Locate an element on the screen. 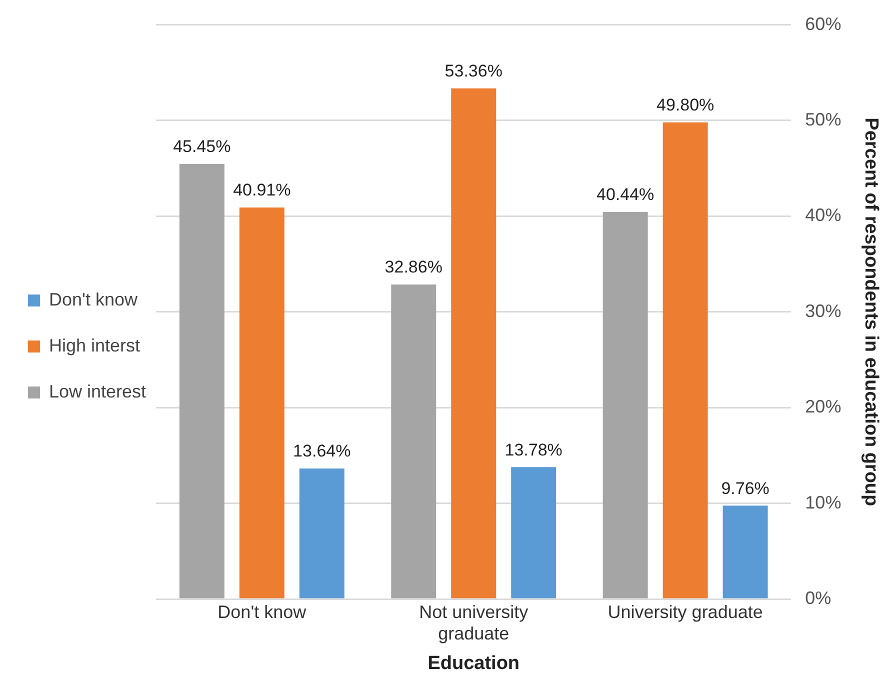 This screenshot has width=896, height=689. x-tick-label: University graduate is located at coordinates (685, 612).